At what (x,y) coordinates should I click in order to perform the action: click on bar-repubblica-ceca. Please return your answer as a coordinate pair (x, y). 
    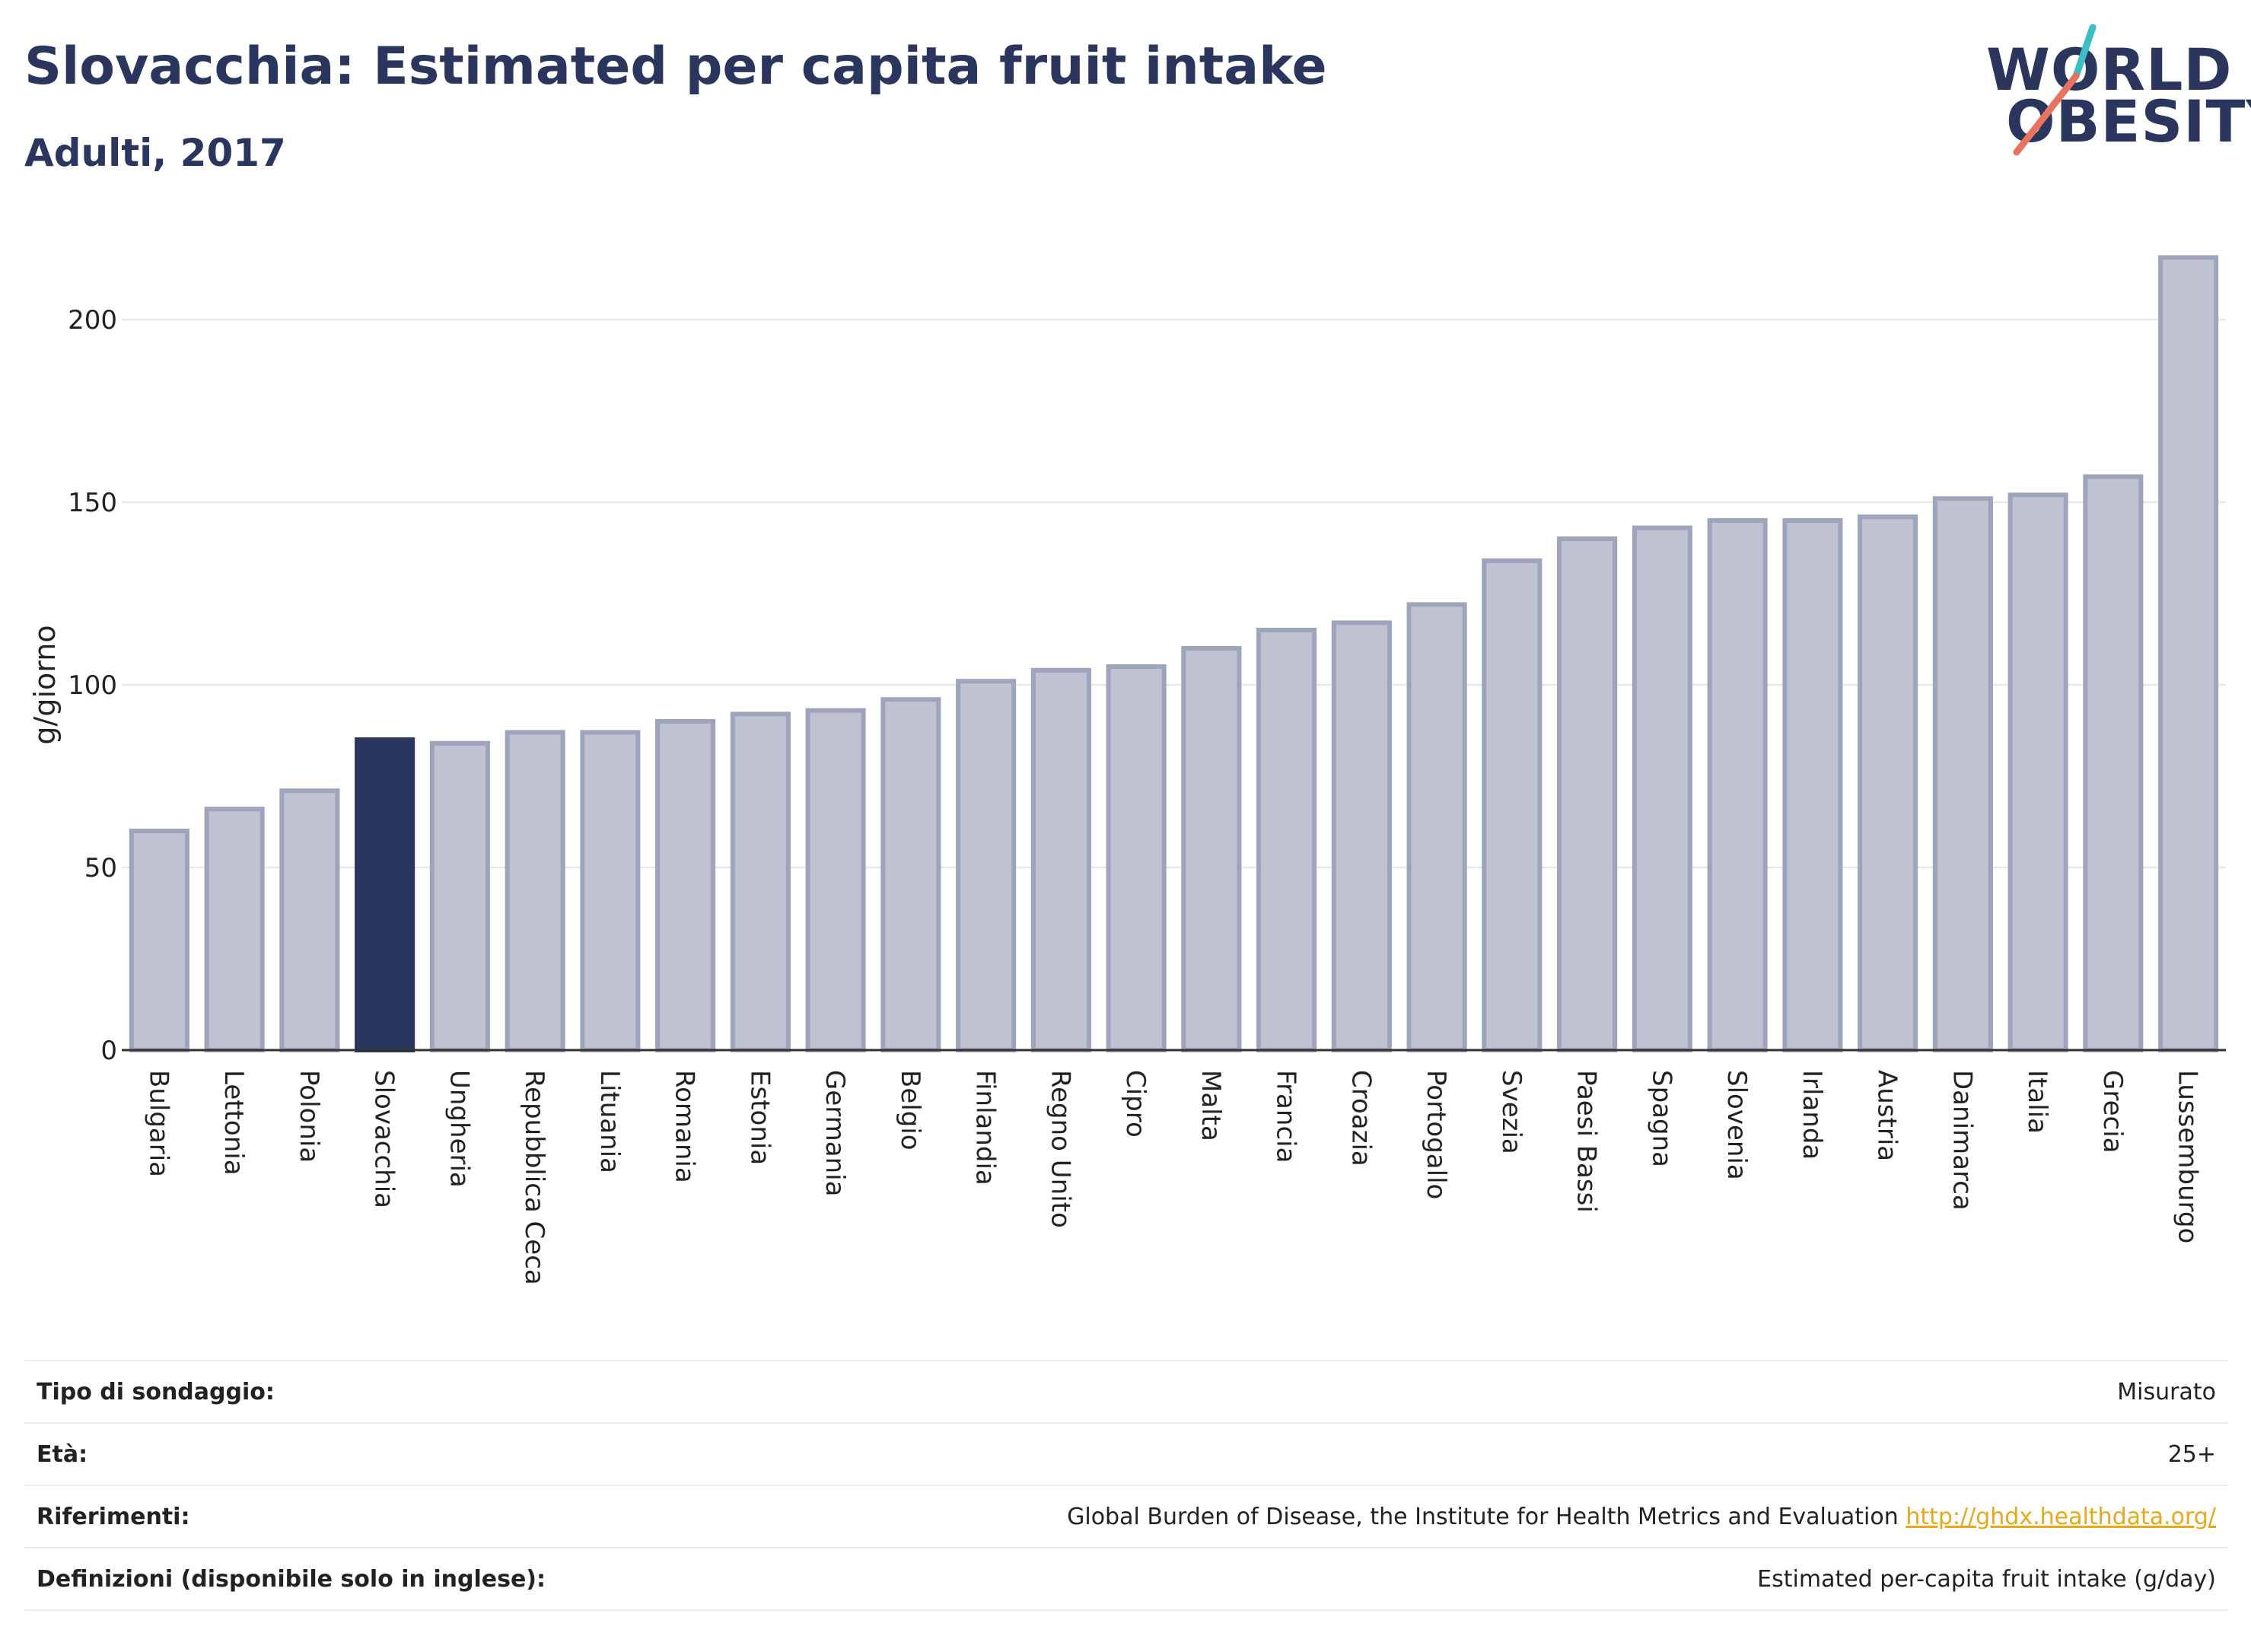
    Looking at the image, I should click on (535, 891).